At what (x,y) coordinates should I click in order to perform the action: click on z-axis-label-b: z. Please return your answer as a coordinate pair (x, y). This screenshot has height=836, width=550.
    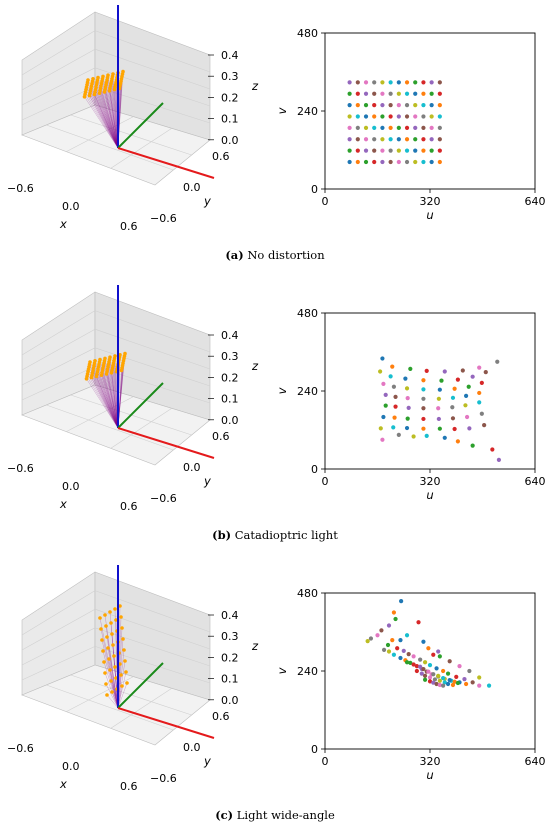
    Looking at the image, I should click on (255, 366).